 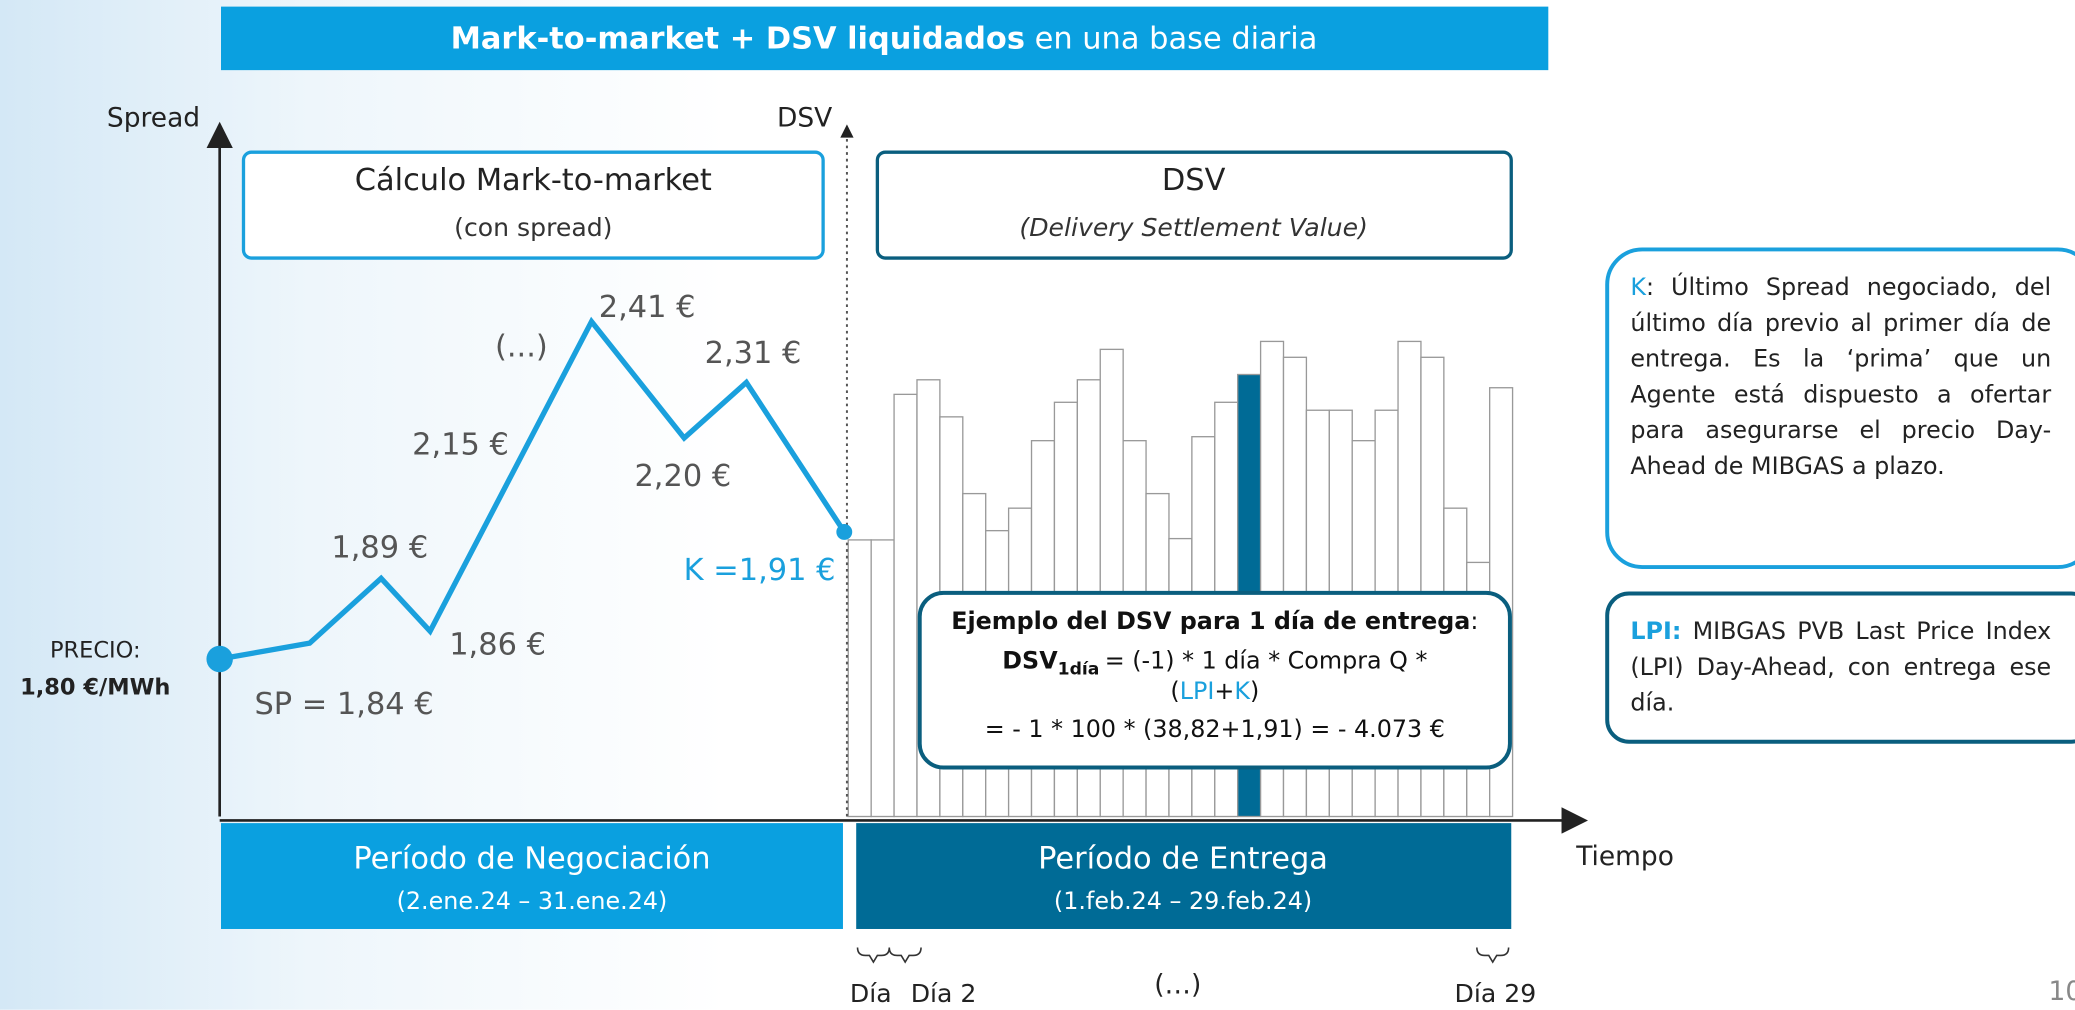 What do you see at coordinates (1624, 856) in the screenshot?
I see `x-axis-label: Tiempo` at bounding box center [1624, 856].